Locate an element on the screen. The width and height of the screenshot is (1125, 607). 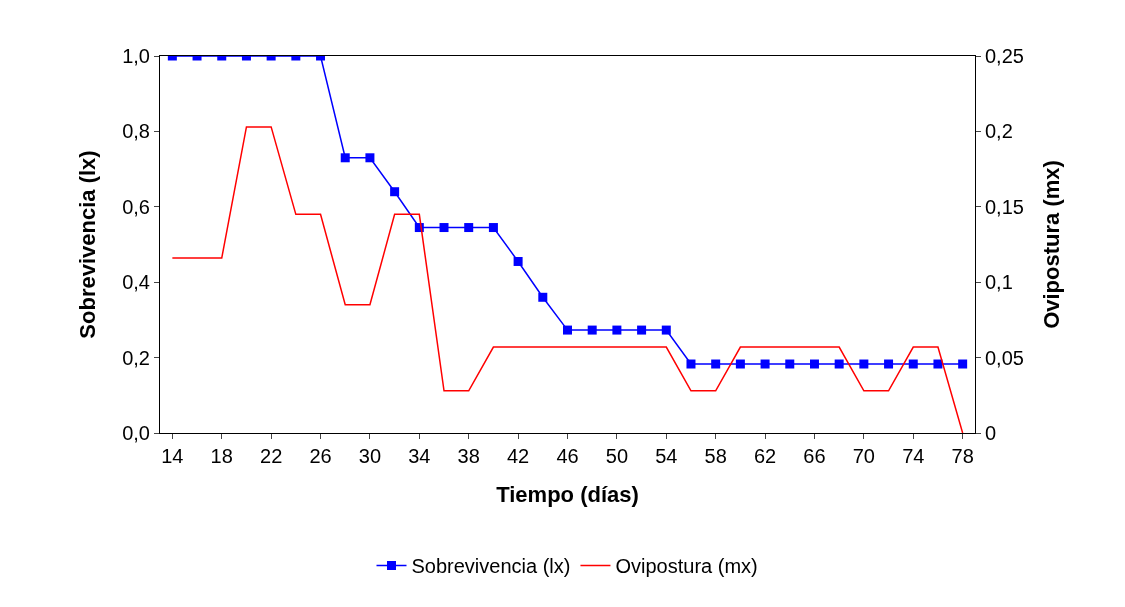
y2-tick-label: 0,1 is located at coordinates (999, 282).